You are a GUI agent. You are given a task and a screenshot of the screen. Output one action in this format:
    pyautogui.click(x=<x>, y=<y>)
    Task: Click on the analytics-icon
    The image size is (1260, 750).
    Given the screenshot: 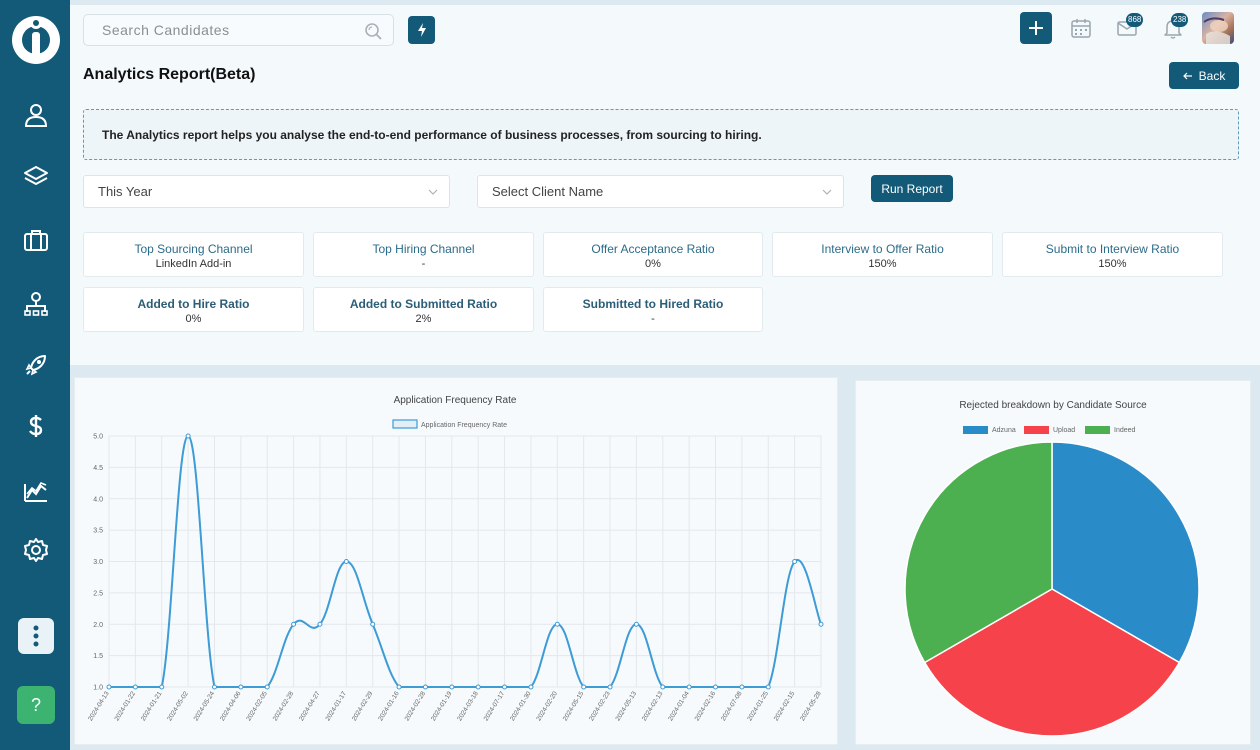 What is the action you would take?
    pyautogui.click(x=36, y=490)
    